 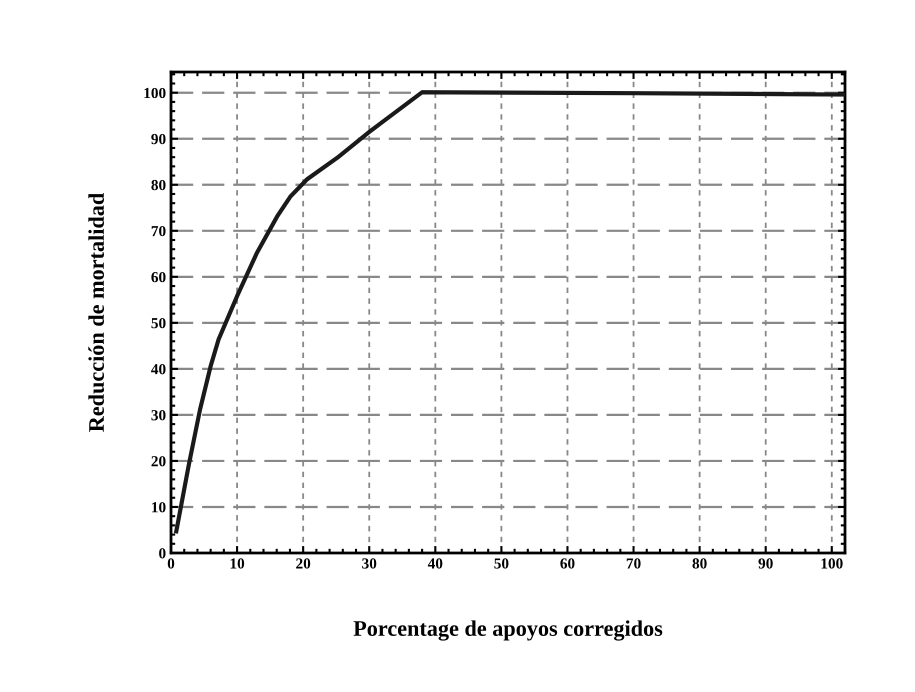 What do you see at coordinates (369, 563) in the screenshot?
I see `x-tick-label: 30` at bounding box center [369, 563].